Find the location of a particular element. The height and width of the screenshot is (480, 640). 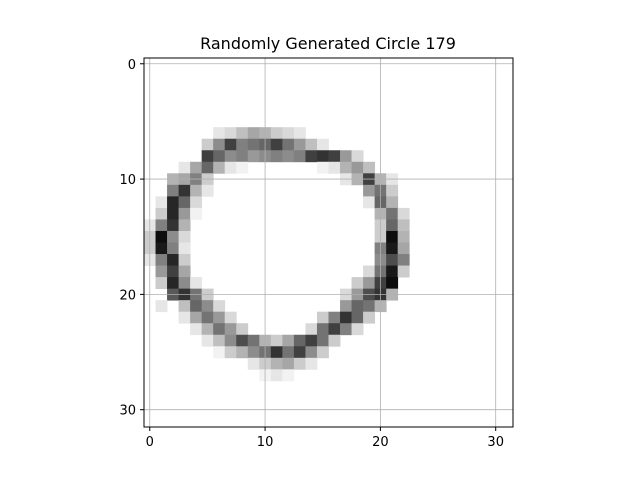

x-tick-label: 0 is located at coordinates (150, 442).